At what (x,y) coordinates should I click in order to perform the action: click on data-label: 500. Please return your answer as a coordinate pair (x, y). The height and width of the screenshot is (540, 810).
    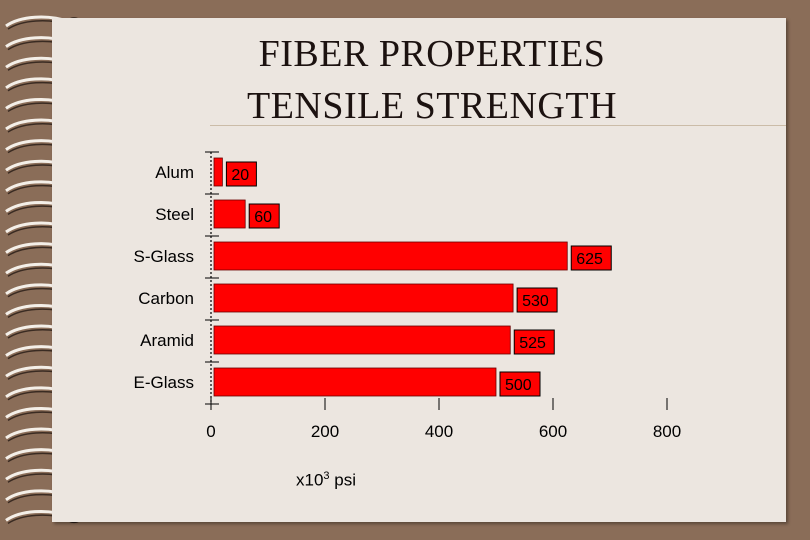
    Looking at the image, I should click on (518, 385).